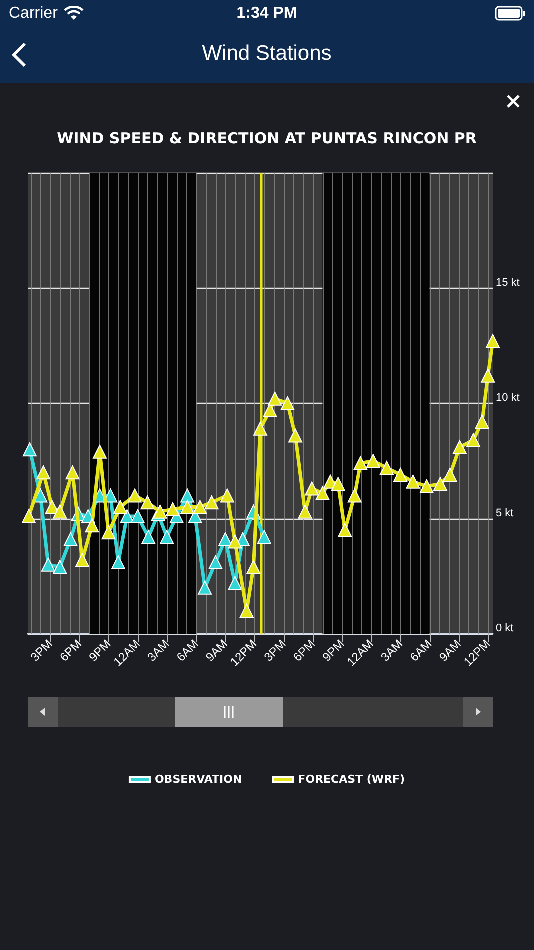 The image size is (534, 950). Describe the element at coordinates (352, 779) in the screenshot. I see `legend-label: FORECAST (WRF)` at that location.